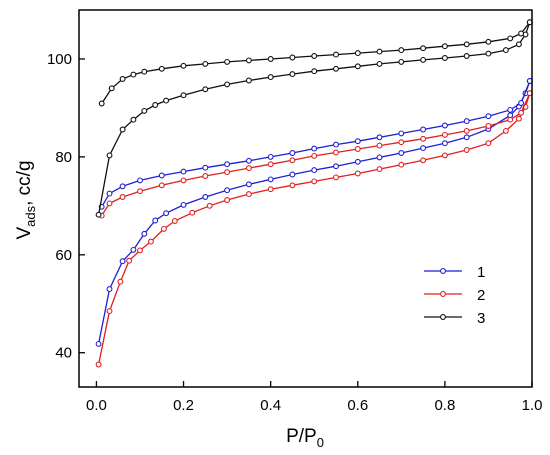 The image size is (550, 455). Describe the element at coordinates (320, 442) in the screenshot. I see `x-axis-label-sub: 0` at that location.